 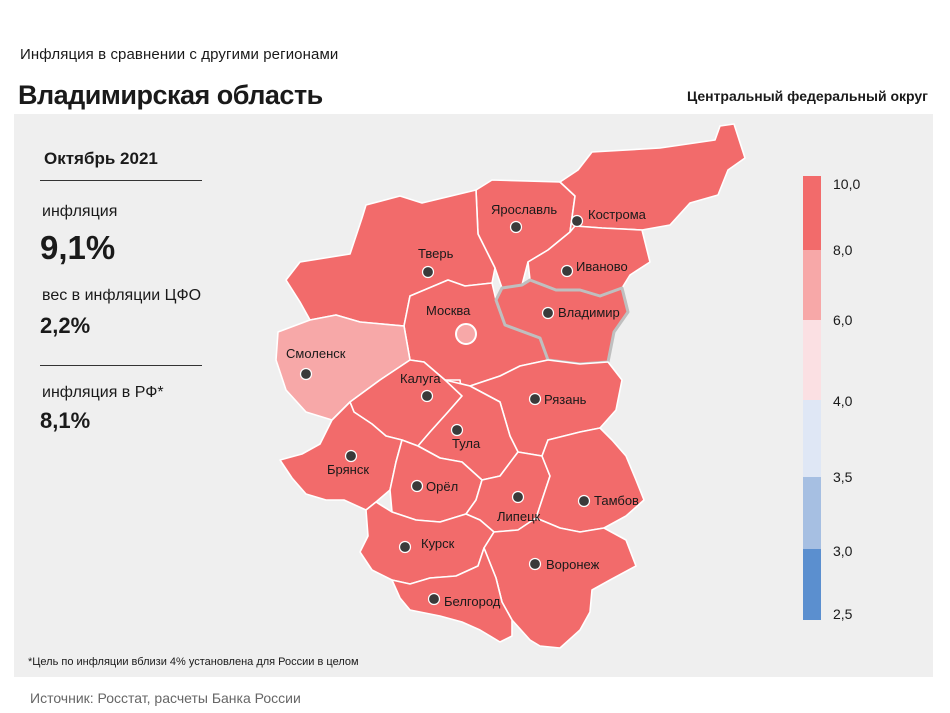 I want to click on city-label-tula: Тула, so click(x=466, y=443).